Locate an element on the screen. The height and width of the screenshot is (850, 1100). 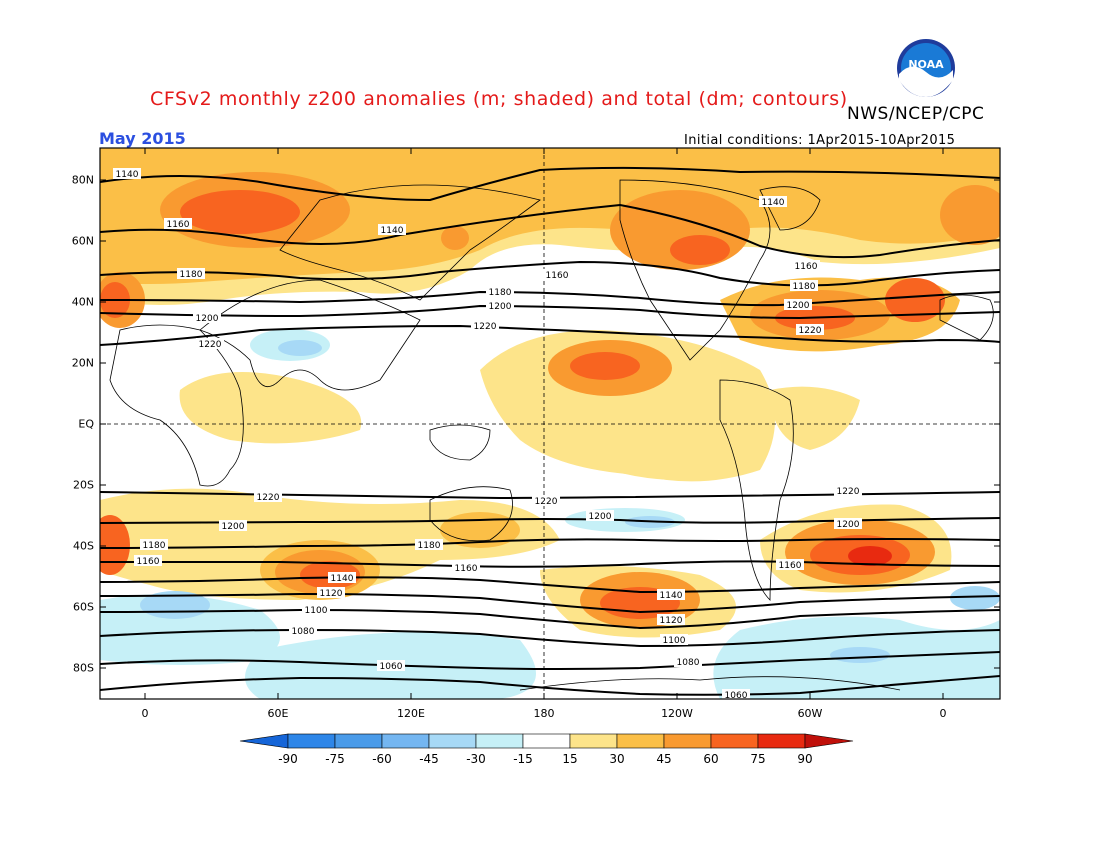
lon-label-120w: 120W is located at coordinates (677, 713).